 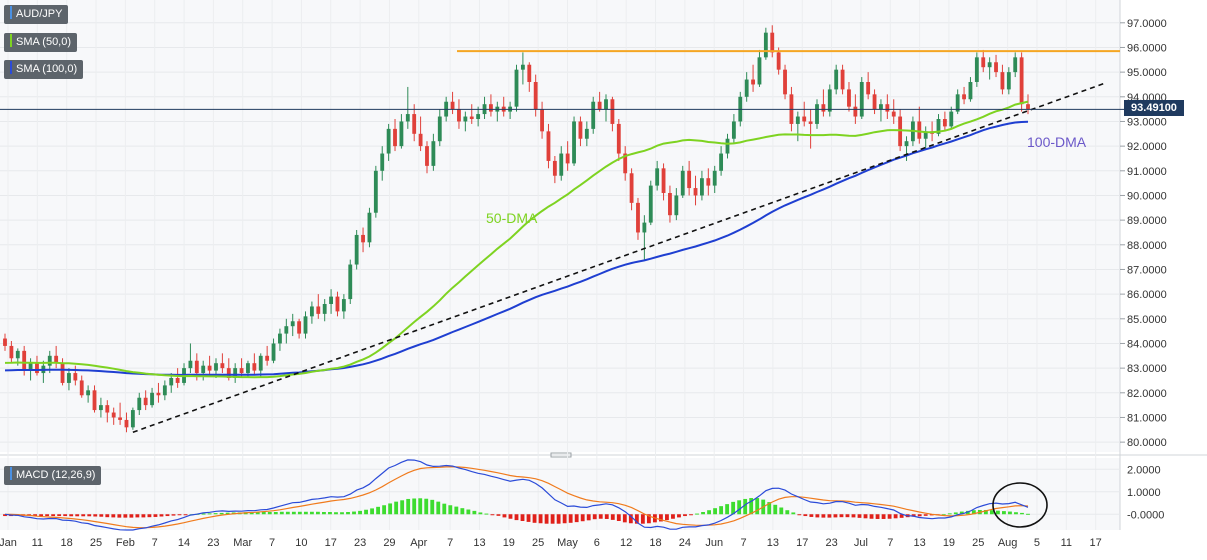 I want to click on sma50-annotation: 50-DMA, so click(x=512, y=218).